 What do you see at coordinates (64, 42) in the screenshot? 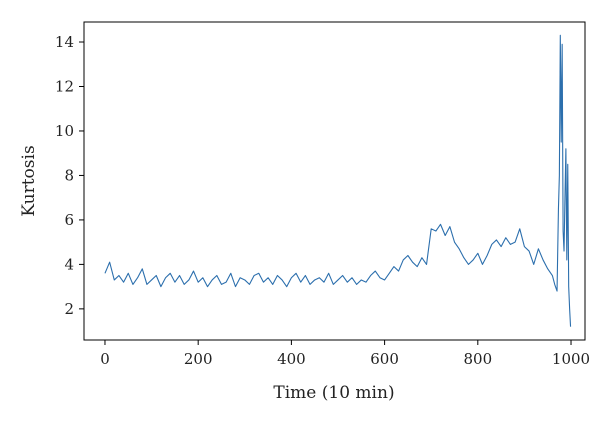
I see `y-tick-label: 14` at bounding box center [64, 42].